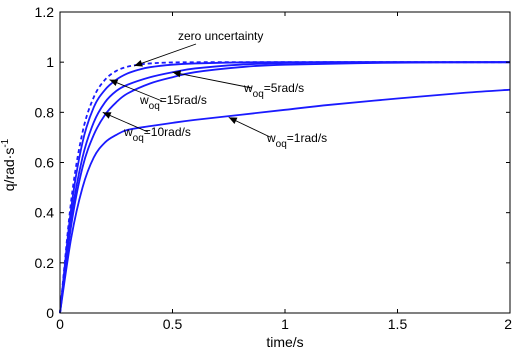 This screenshot has width=512, height=353. What do you see at coordinates (173, 324) in the screenshot?
I see `x-tick-label: 0.5` at bounding box center [173, 324].